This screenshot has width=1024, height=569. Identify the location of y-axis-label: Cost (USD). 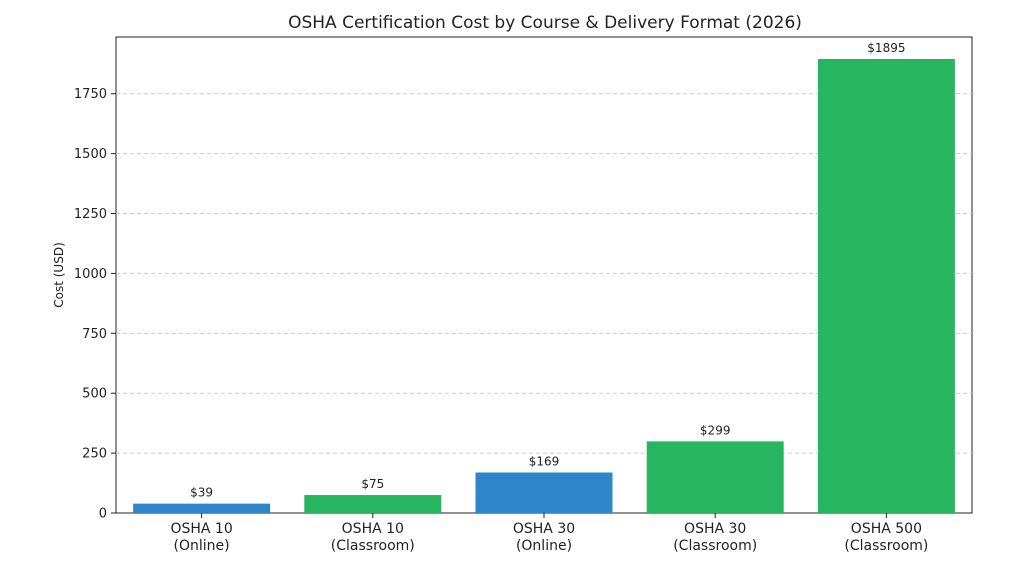
(59, 275).